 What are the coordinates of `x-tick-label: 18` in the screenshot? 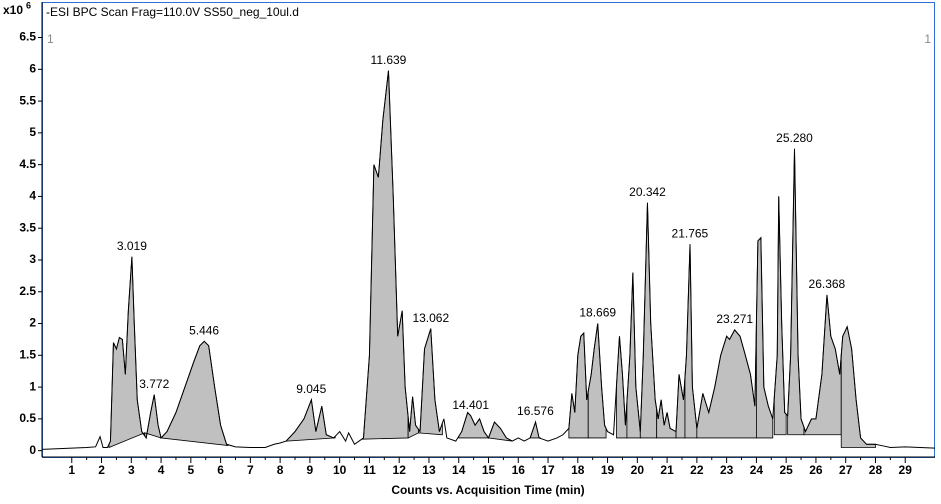 It's located at (578, 470).